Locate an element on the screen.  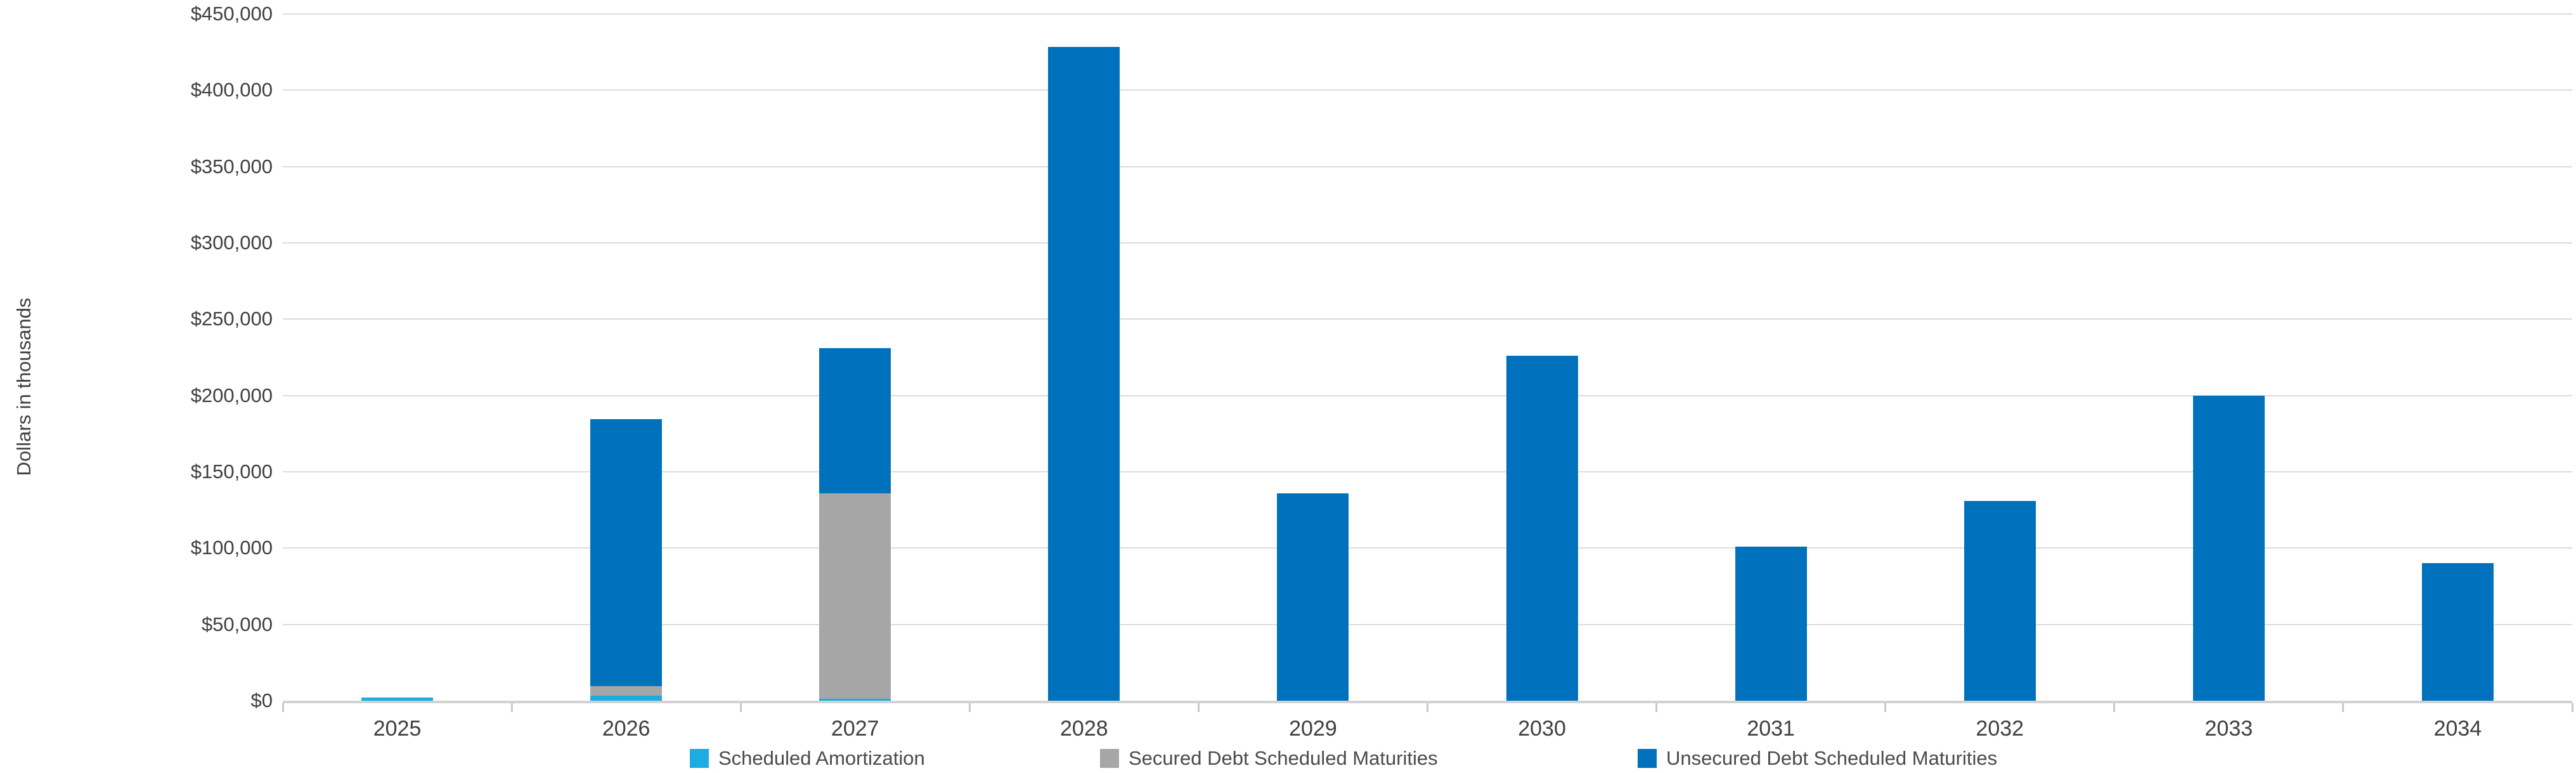
y-tick-label: $450,000 is located at coordinates (231, 14).